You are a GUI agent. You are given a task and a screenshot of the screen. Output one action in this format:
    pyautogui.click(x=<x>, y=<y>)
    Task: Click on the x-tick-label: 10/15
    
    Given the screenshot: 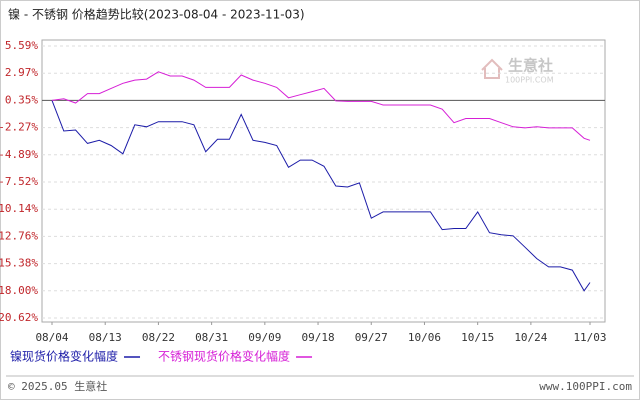 What is the action you would take?
    pyautogui.click(x=477, y=337)
    